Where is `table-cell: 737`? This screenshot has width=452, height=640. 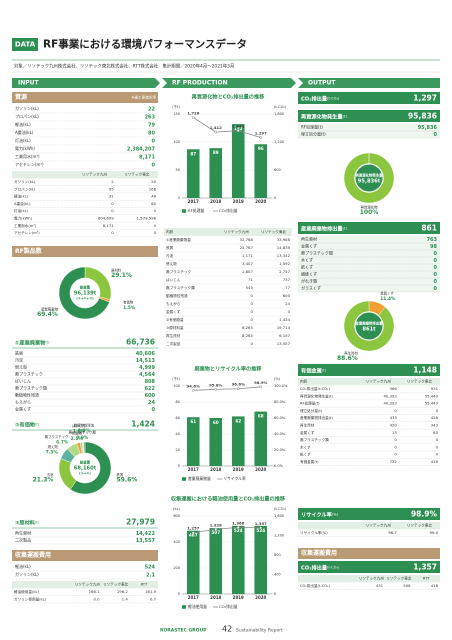
table-cell: 737 is located at coordinates (287, 279).